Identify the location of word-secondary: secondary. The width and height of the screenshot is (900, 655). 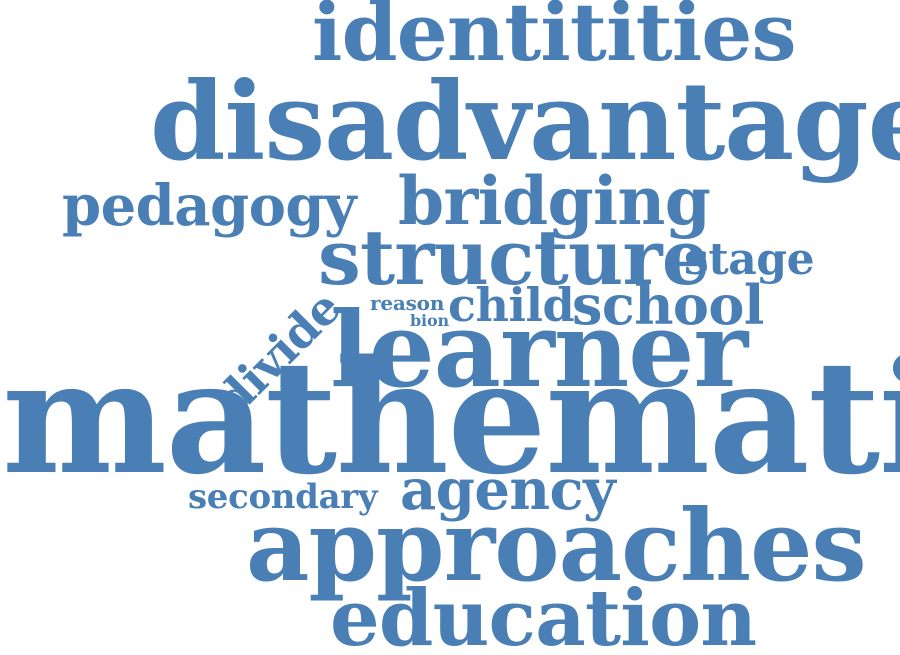
(283, 497).